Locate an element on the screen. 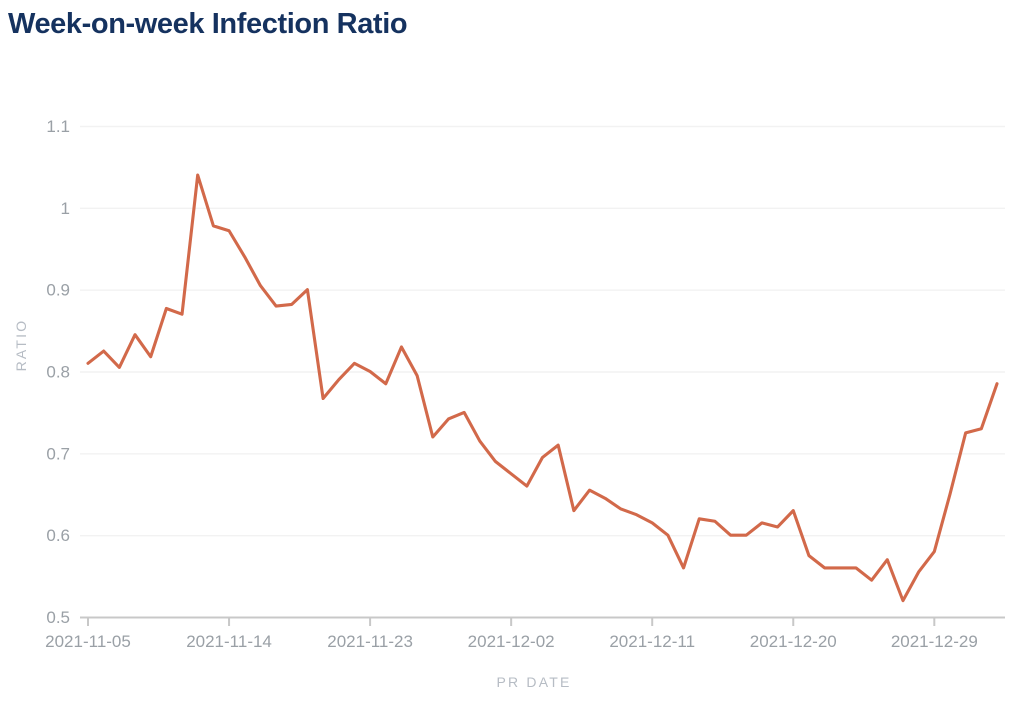 This screenshot has height=701, width=1024. page-title: Week-on-week Infection Ratio is located at coordinates (208, 24).